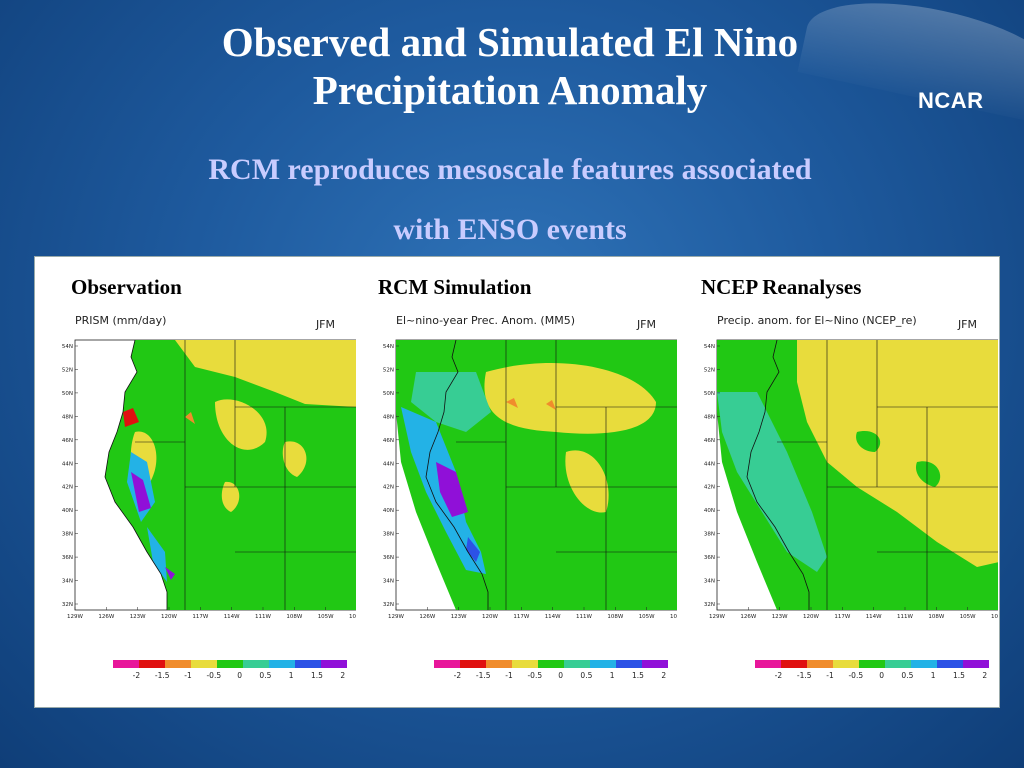 This screenshot has width=1024, height=768. What do you see at coordinates (510, 42) in the screenshot?
I see `title-line-1: Observed and Simulated El Nino` at bounding box center [510, 42].